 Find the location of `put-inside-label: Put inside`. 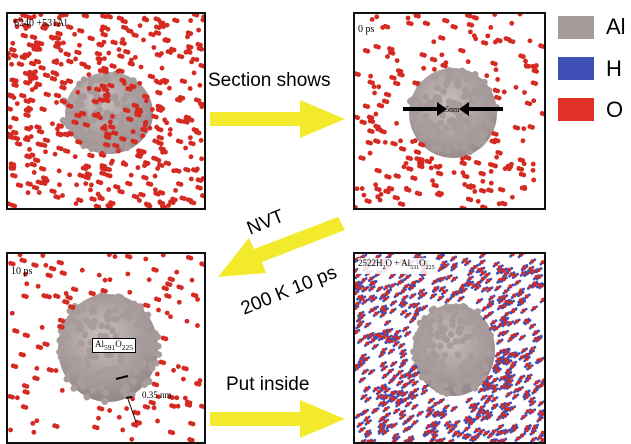

put-inside-label: Put inside is located at coordinates (267, 385).